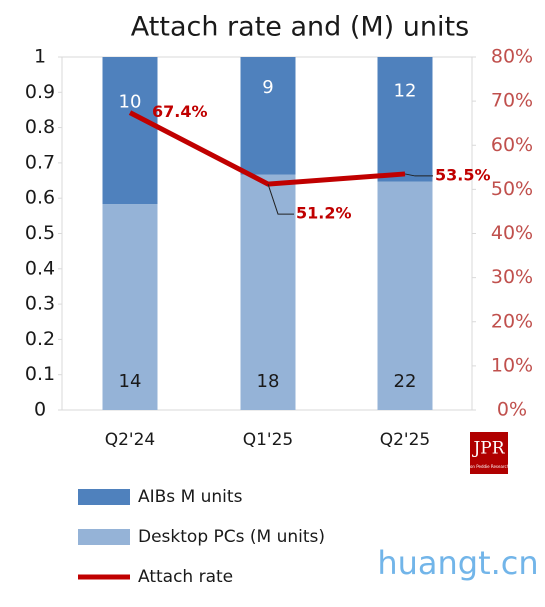 Image resolution: width=545 pixels, height=607 pixels. What do you see at coordinates (40, 304) in the screenshot?
I see `y-tick-label: 0.3` at bounding box center [40, 304].